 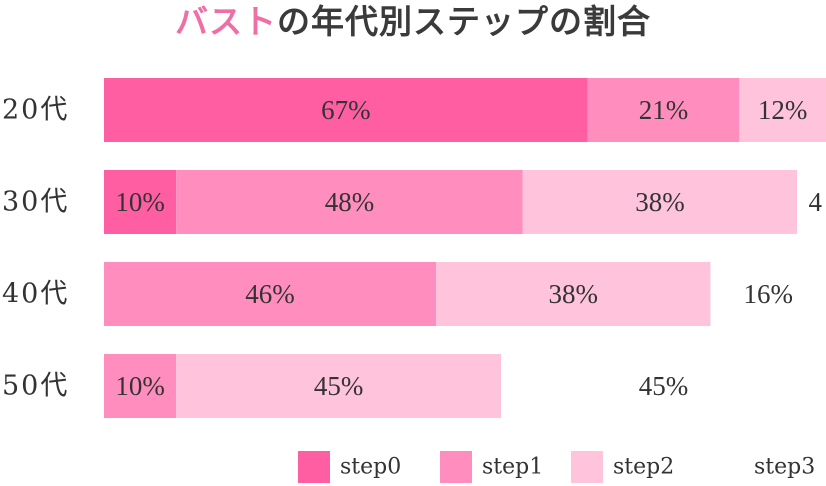 I want to click on category-label-3: 40代, so click(x=35, y=294).